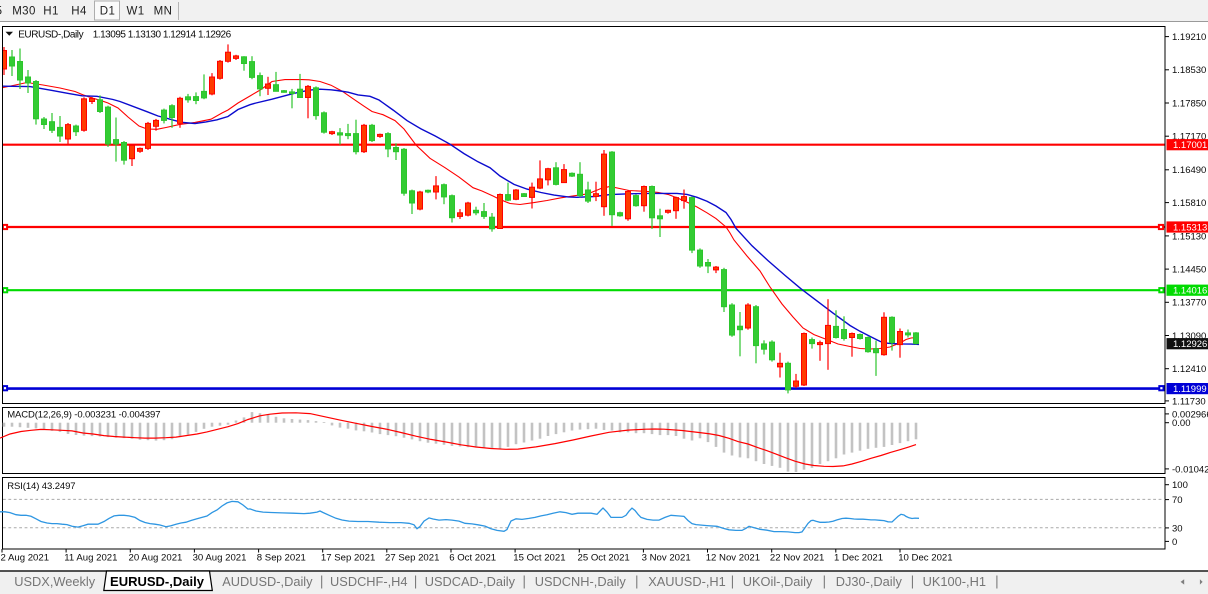  Describe the element at coordinates (581, 581) in the screenshot. I see `svg-text: USDCNH-,Daily` at that location.